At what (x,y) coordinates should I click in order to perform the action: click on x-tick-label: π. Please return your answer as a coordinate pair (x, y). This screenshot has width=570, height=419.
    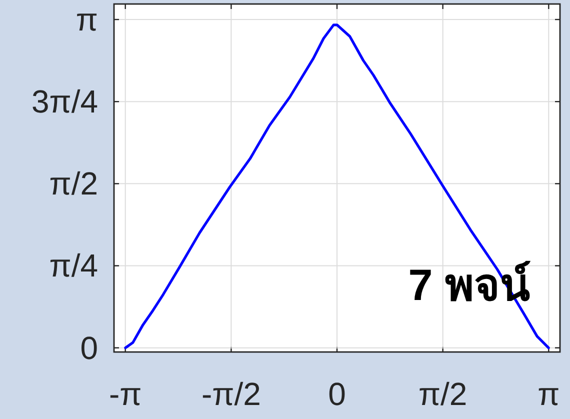
    Looking at the image, I should click on (549, 394).